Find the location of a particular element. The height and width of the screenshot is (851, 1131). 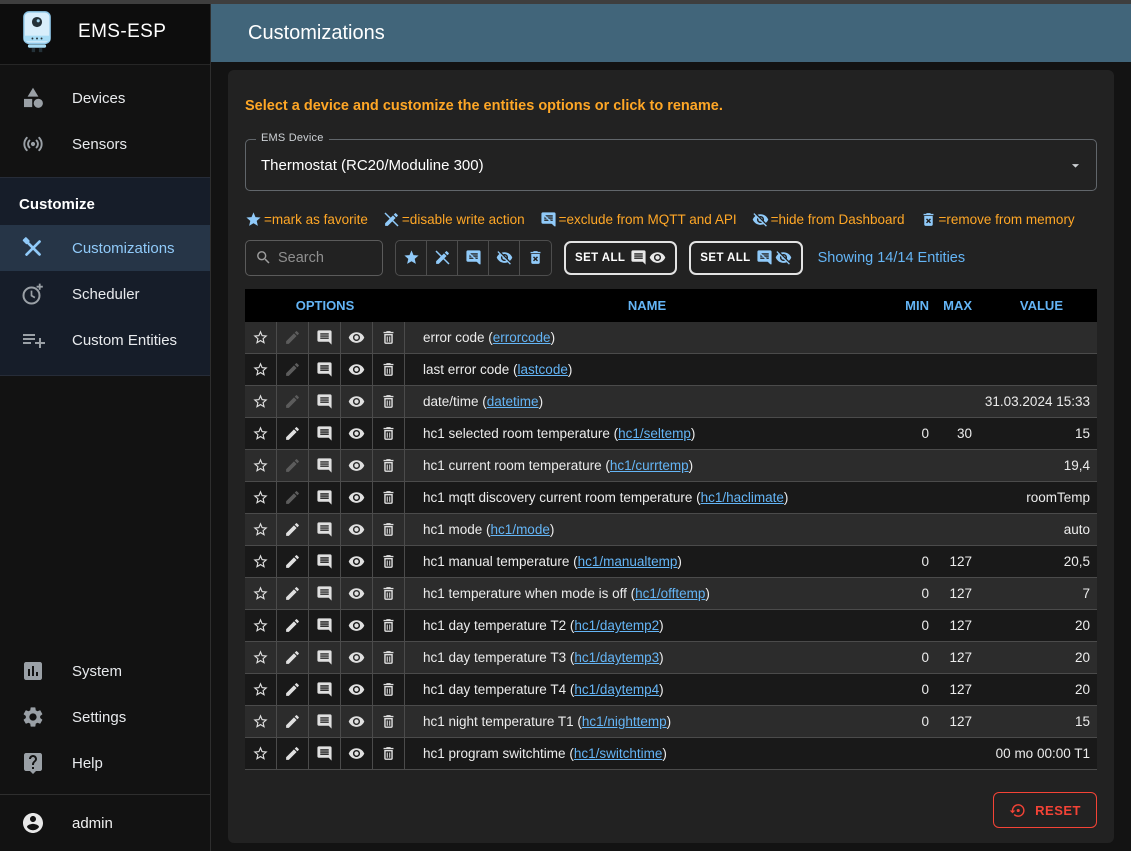

search-box is located at coordinates (314, 257).